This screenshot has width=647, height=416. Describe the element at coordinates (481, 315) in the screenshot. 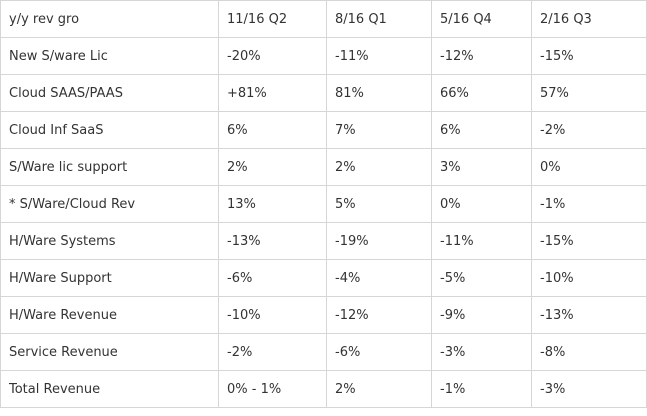

I see `value-cell: -9%` at that location.